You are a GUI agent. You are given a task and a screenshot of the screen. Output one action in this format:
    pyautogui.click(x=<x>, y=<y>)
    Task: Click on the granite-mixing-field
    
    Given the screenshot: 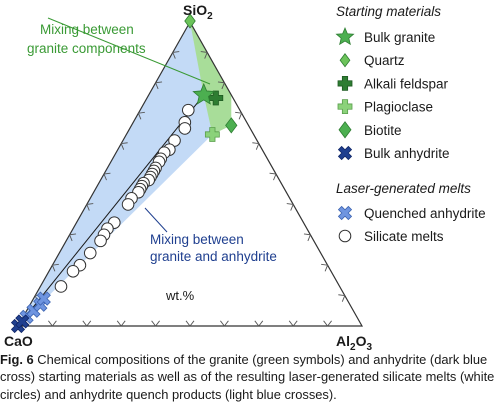 What is the action you would take?
    pyautogui.click(x=211, y=78)
    